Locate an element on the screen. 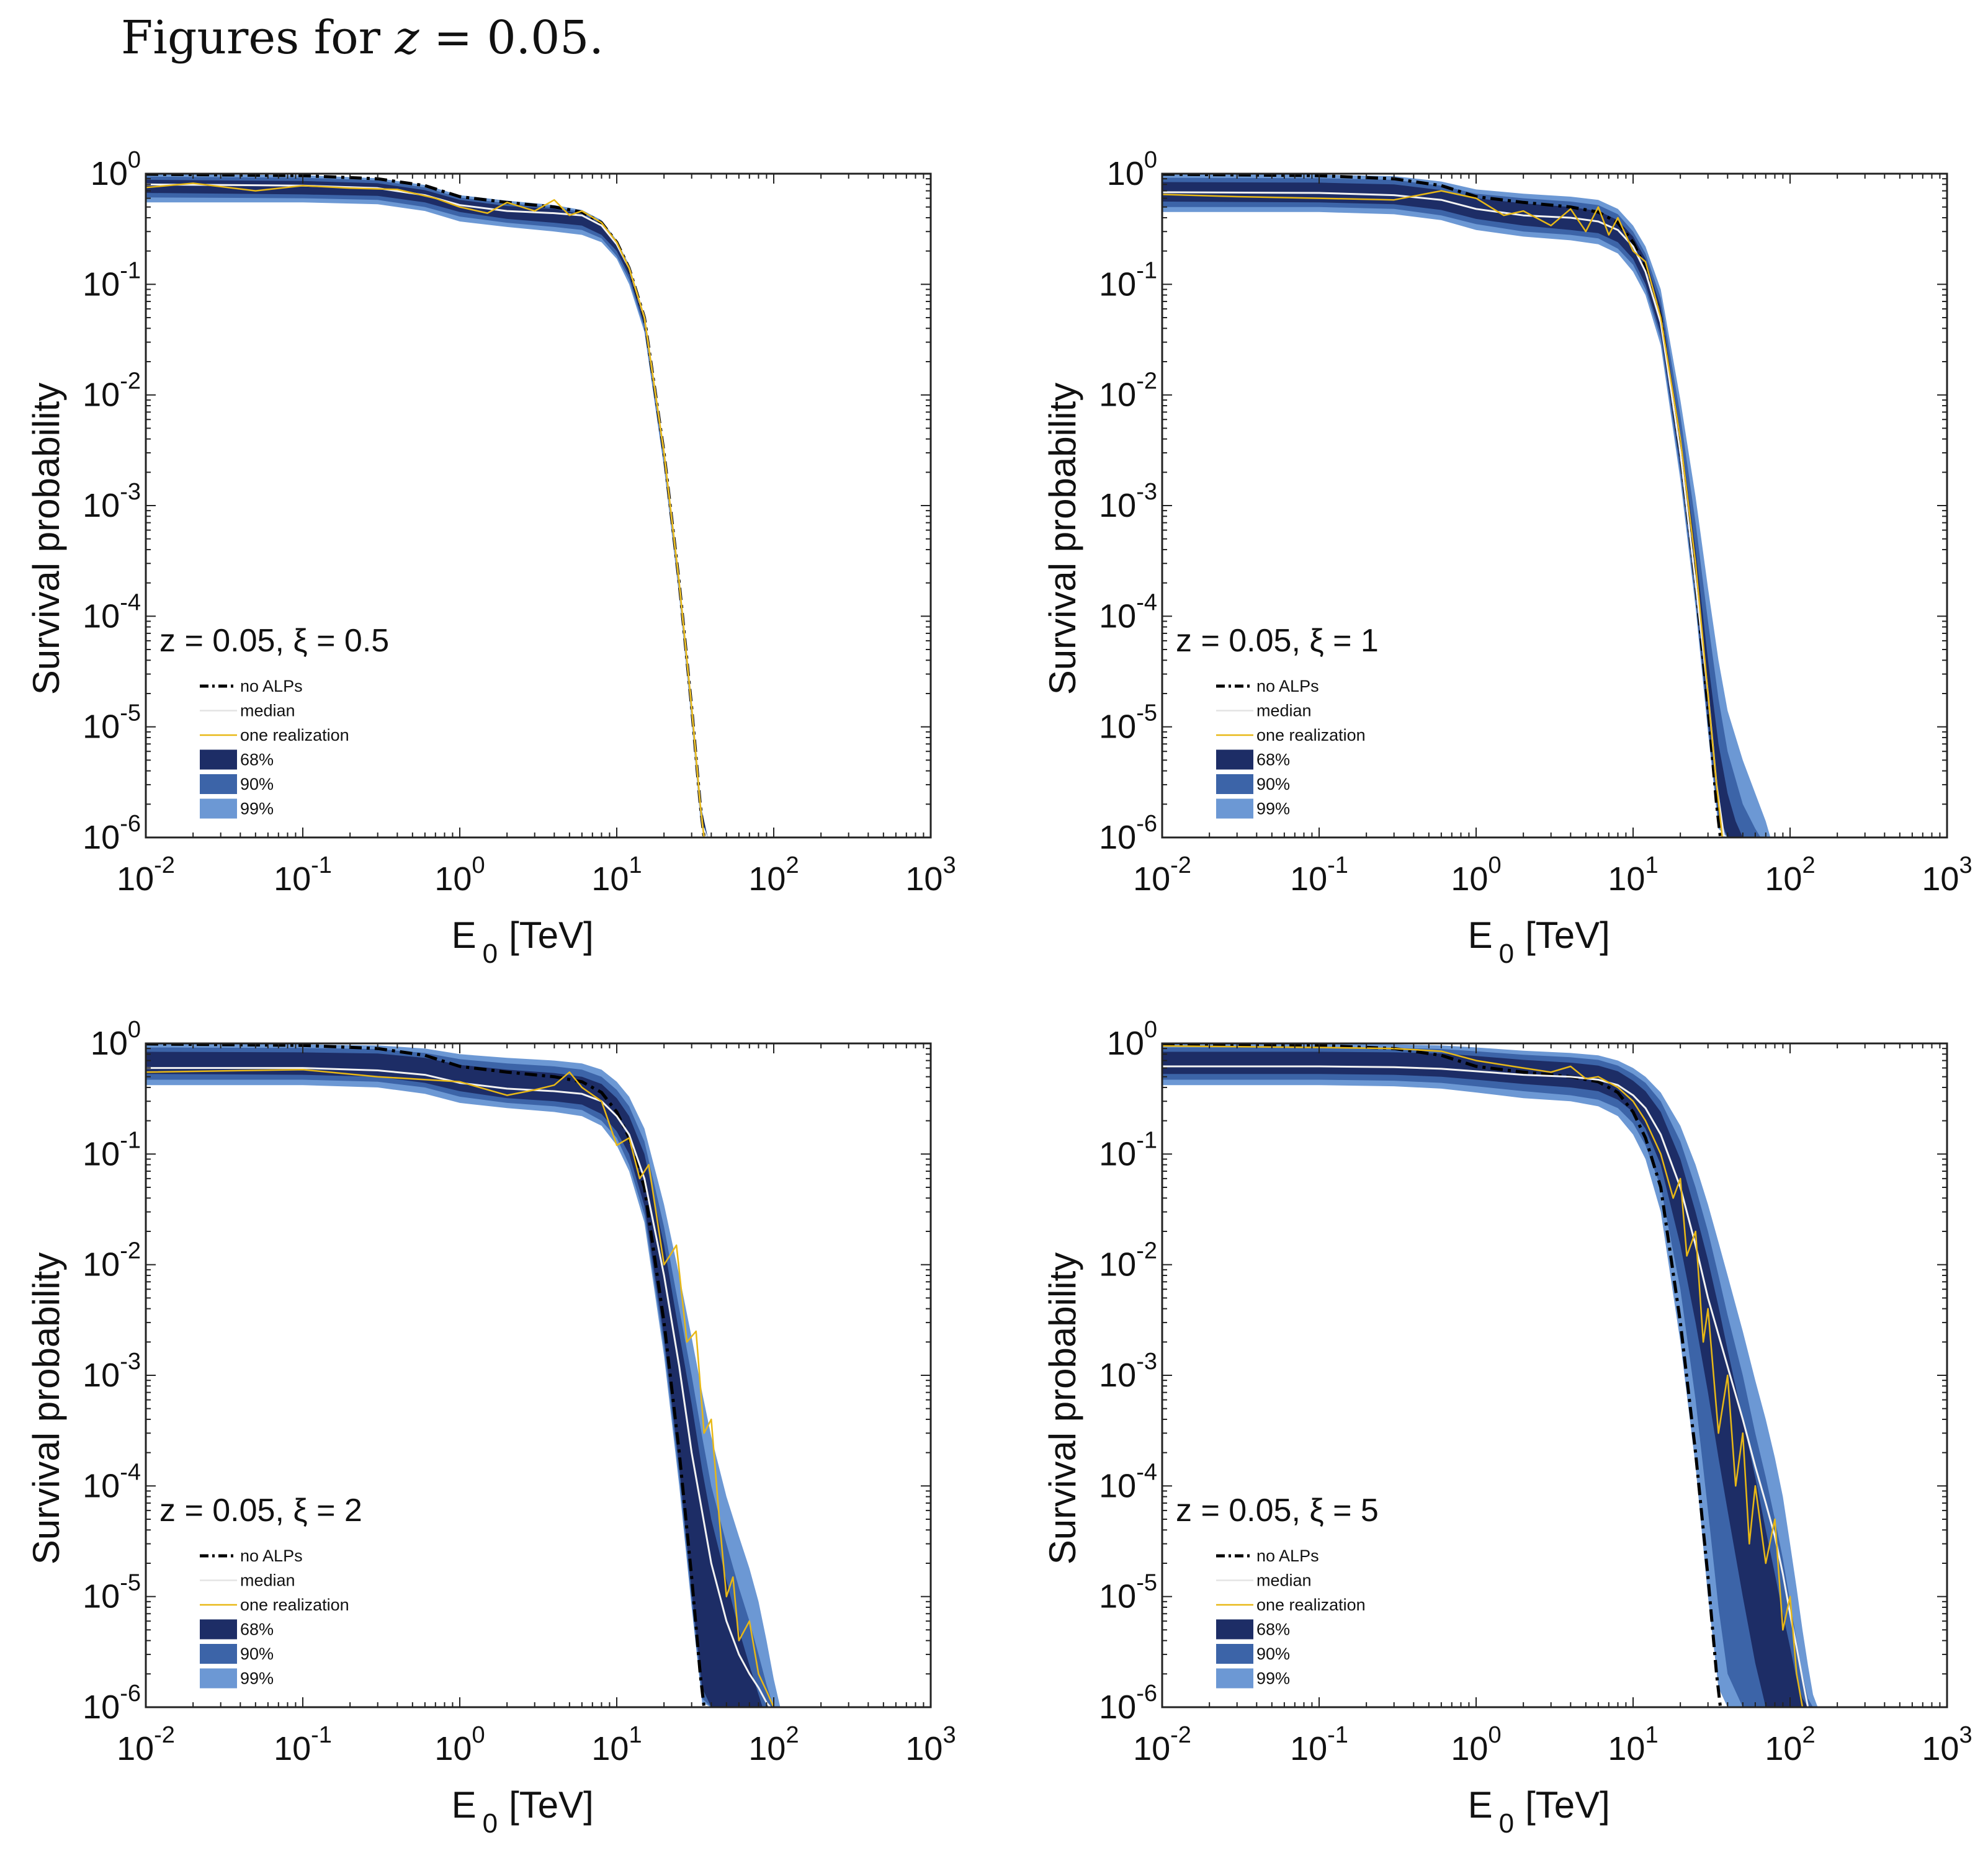  series-median is located at coordinates (425, 510).